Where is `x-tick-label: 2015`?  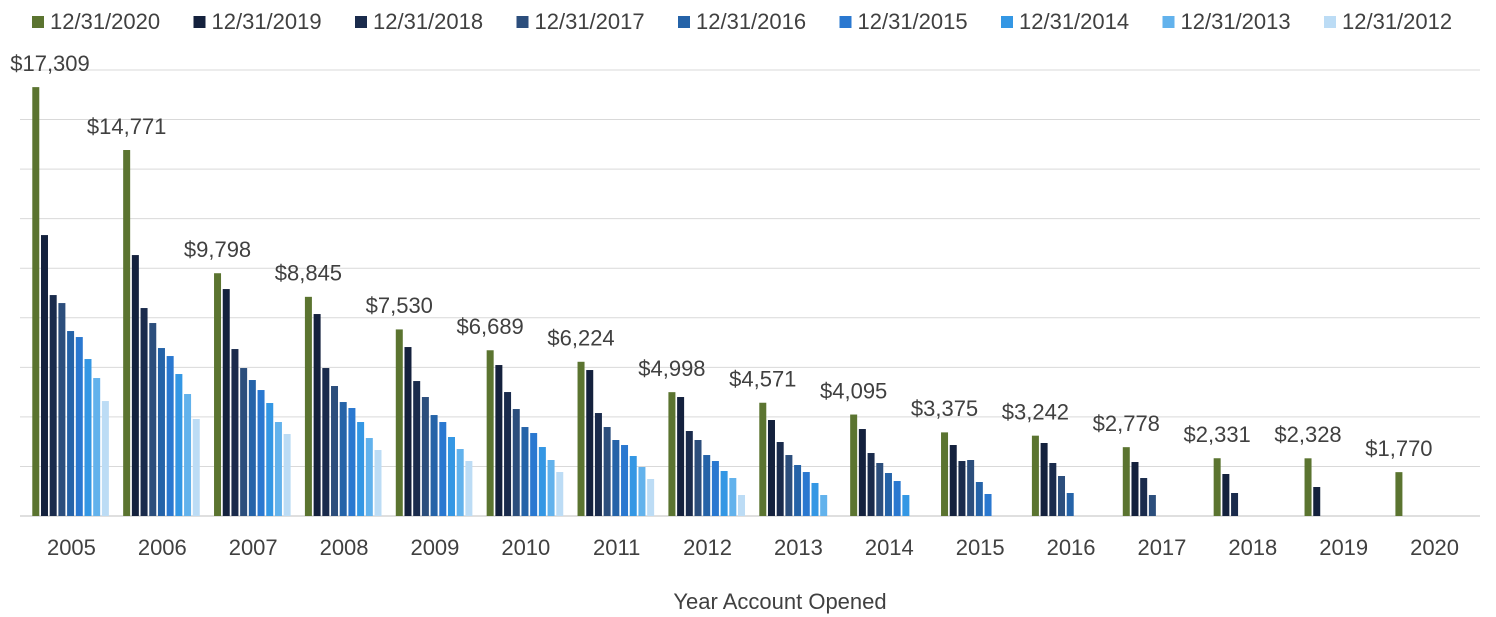 x-tick-label: 2015 is located at coordinates (980, 547).